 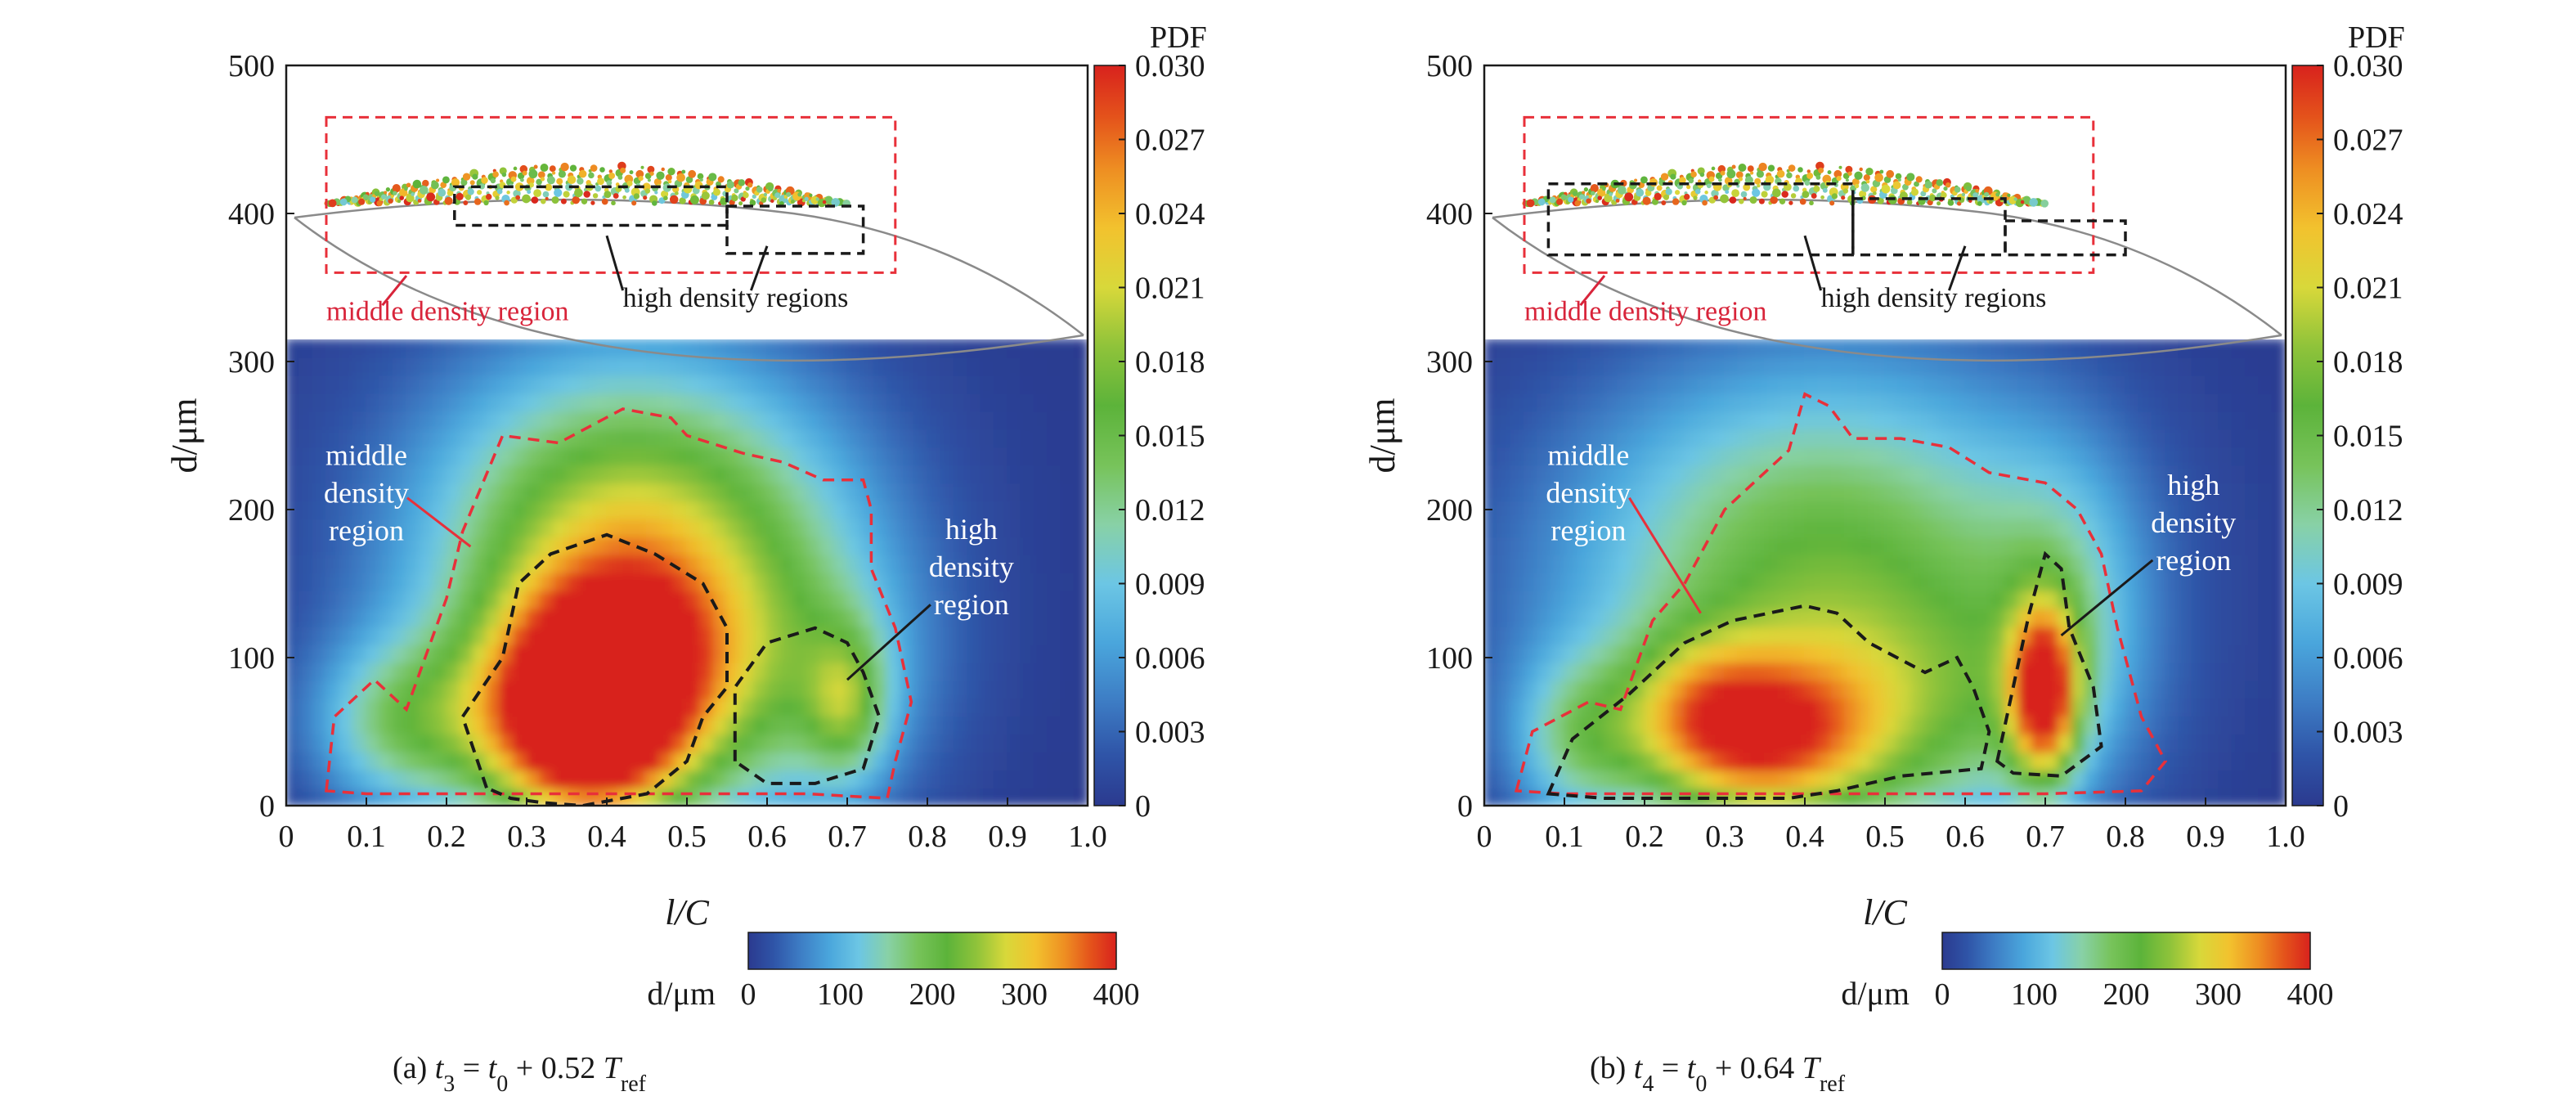 I want to click on airfoil-outline, so click(x=689, y=289).